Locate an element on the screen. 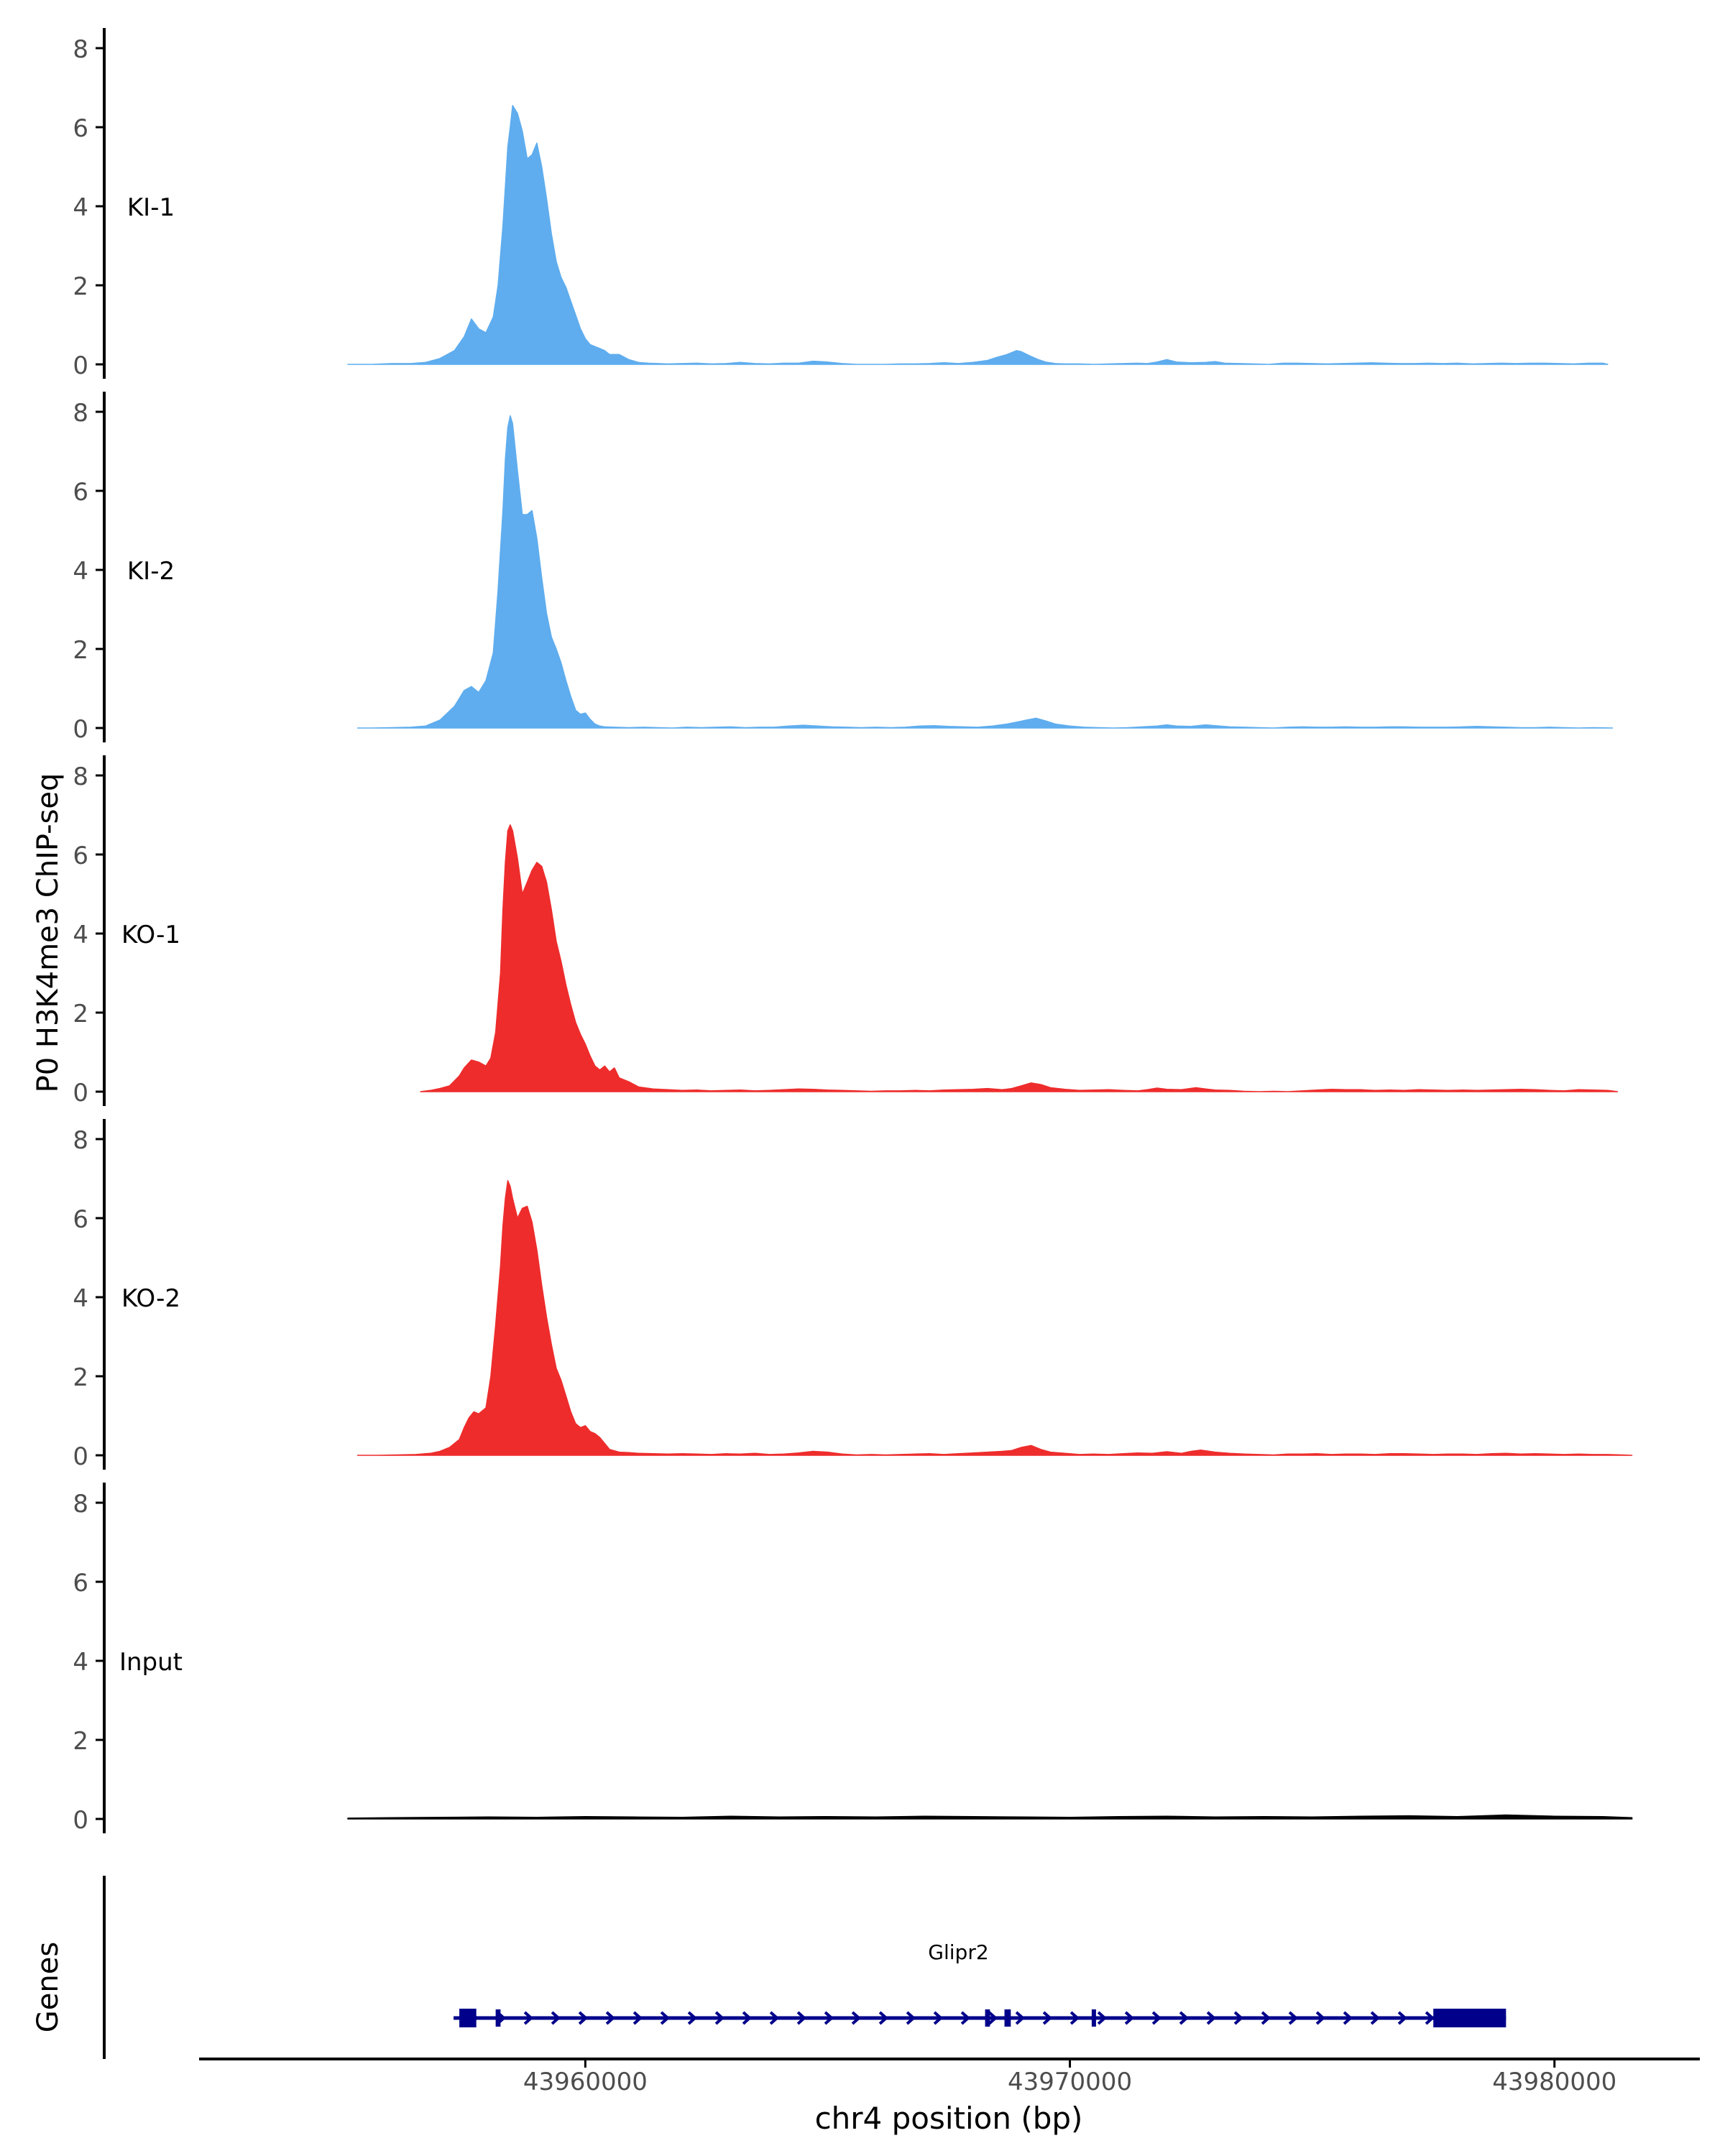 This screenshot has width=1725, height=2156. track-label: KI-2 is located at coordinates (151, 571).